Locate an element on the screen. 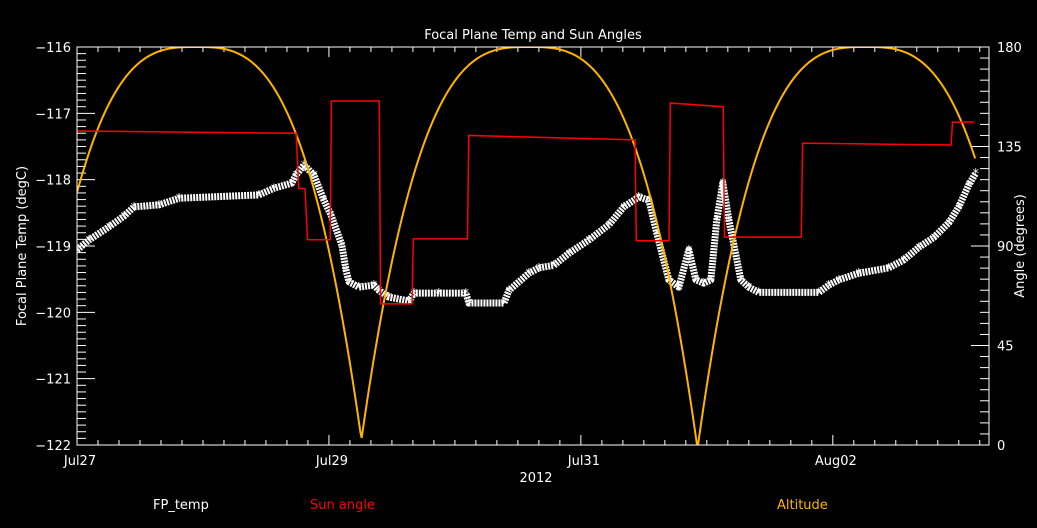 This screenshot has height=528, width=1037. y2-tick-label: 45 is located at coordinates (1005, 347).